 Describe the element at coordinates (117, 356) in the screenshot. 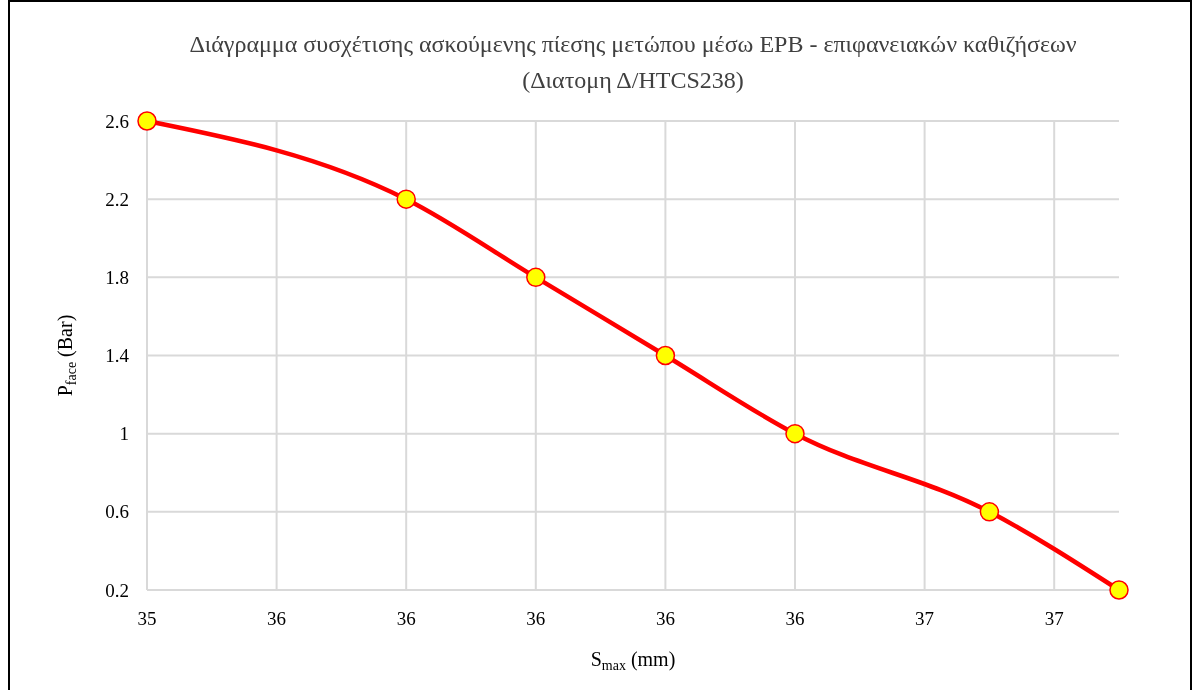

I see `y-tick-label: 1.4` at that location.